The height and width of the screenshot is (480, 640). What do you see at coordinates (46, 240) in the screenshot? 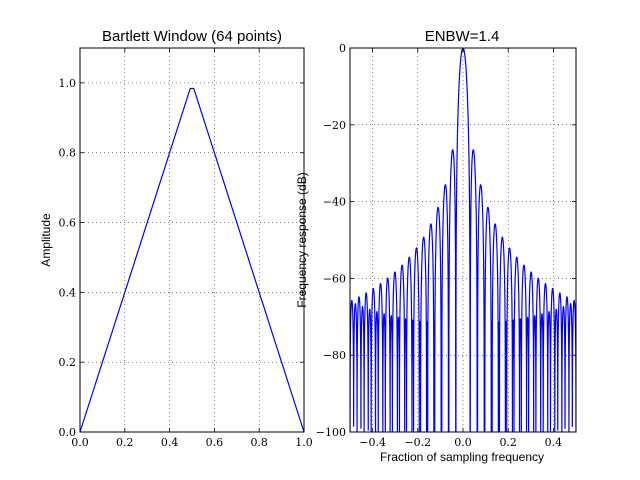
I see `window-ylabel: Amplitude` at bounding box center [46, 240].